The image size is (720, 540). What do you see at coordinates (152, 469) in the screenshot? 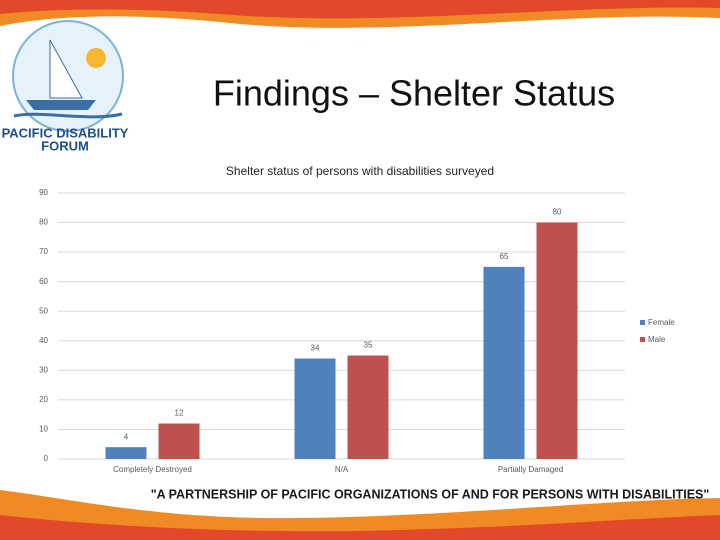
I see `x-tick-label: Completely Destroyed` at bounding box center [152, 469].